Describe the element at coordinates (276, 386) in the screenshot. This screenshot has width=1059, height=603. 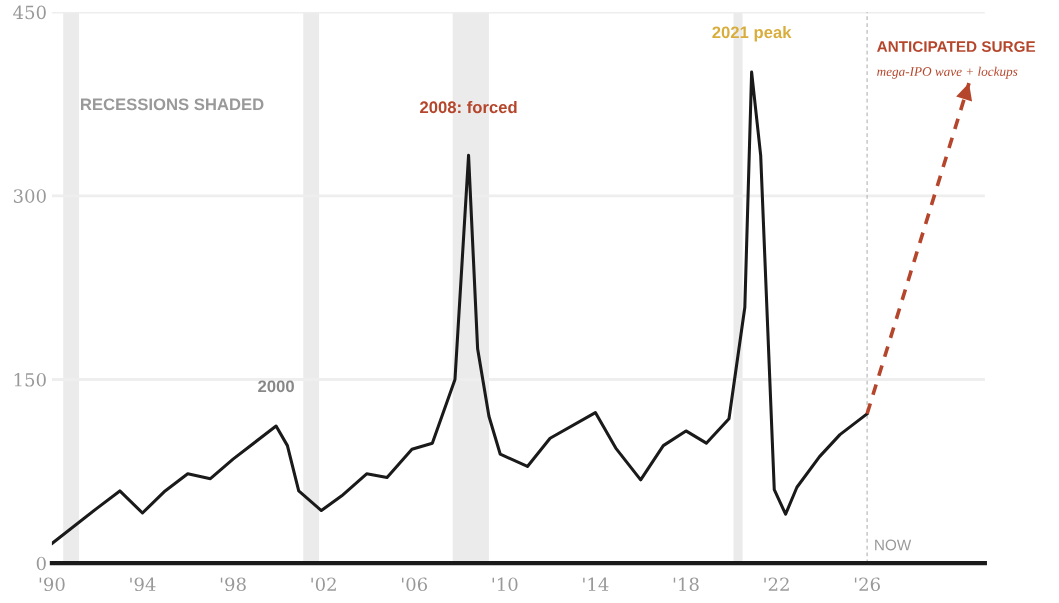
I see `annotation: 2000` at that location.